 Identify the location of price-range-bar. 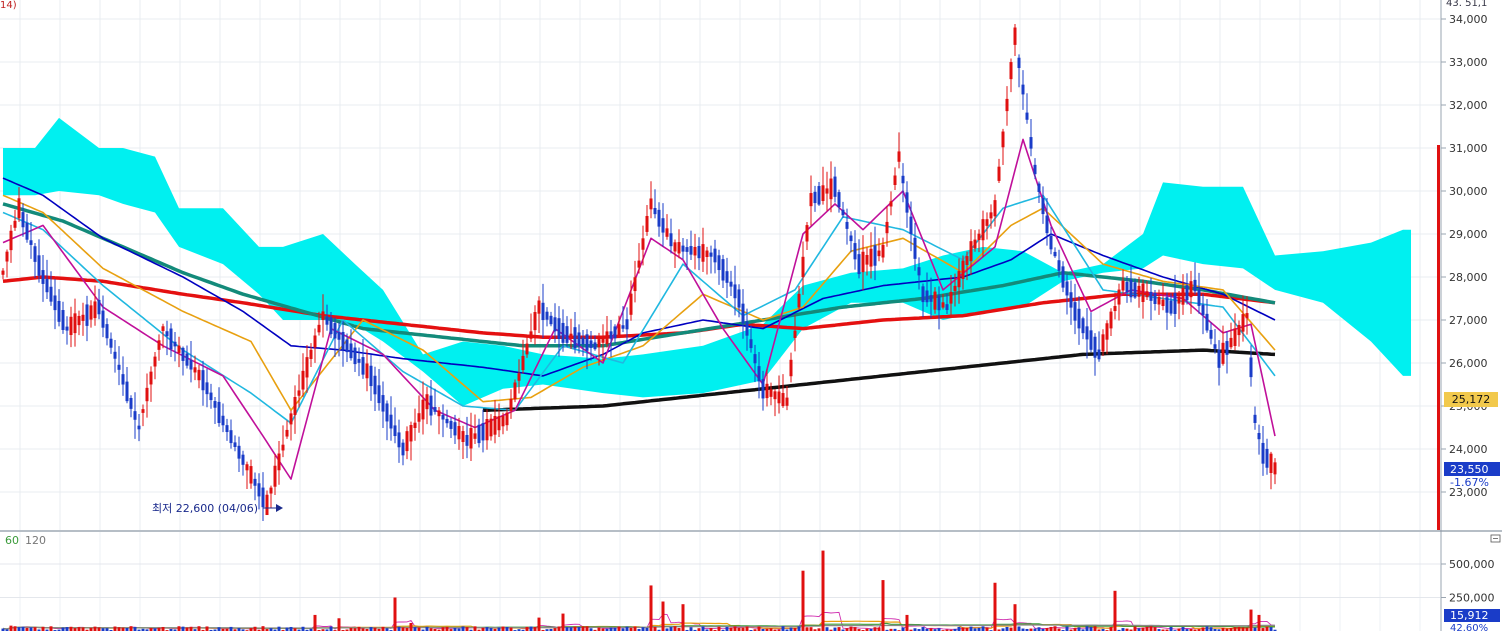
(1438, 337).